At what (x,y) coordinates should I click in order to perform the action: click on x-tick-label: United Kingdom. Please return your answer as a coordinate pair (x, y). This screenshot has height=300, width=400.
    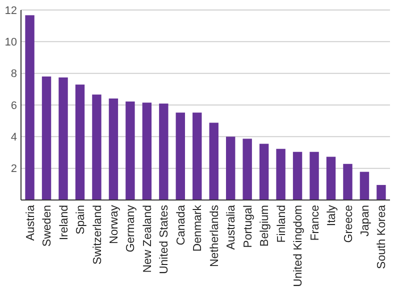
    Looking at the image, I should click on (298, 246).